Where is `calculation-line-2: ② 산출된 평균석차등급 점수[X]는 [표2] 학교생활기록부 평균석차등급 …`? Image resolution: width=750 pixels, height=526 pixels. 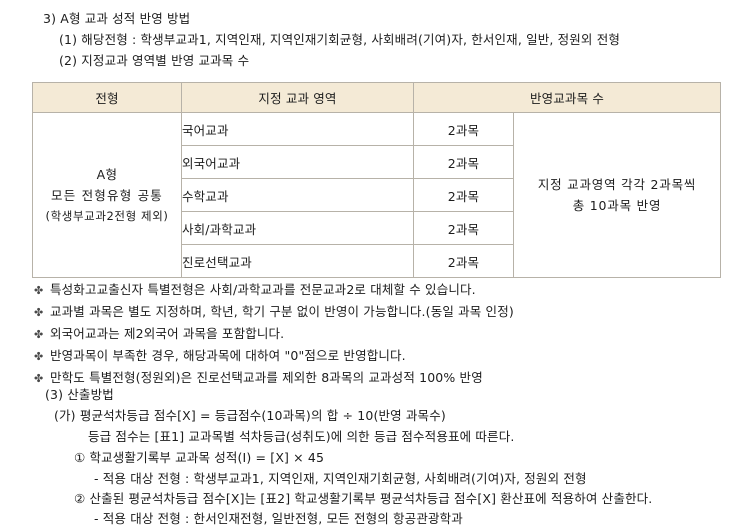 calculation-line-2: ② 산출된 평균석차등급 점수[X]는 [표2] 학교생활기록부 평균석차등급 … is located at coordinates (363, 498).